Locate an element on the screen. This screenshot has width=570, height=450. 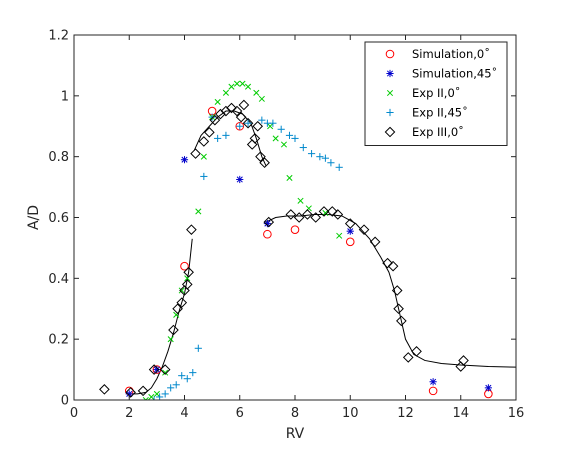
x-tick-label: 2 is located at coordinates (129, 413).